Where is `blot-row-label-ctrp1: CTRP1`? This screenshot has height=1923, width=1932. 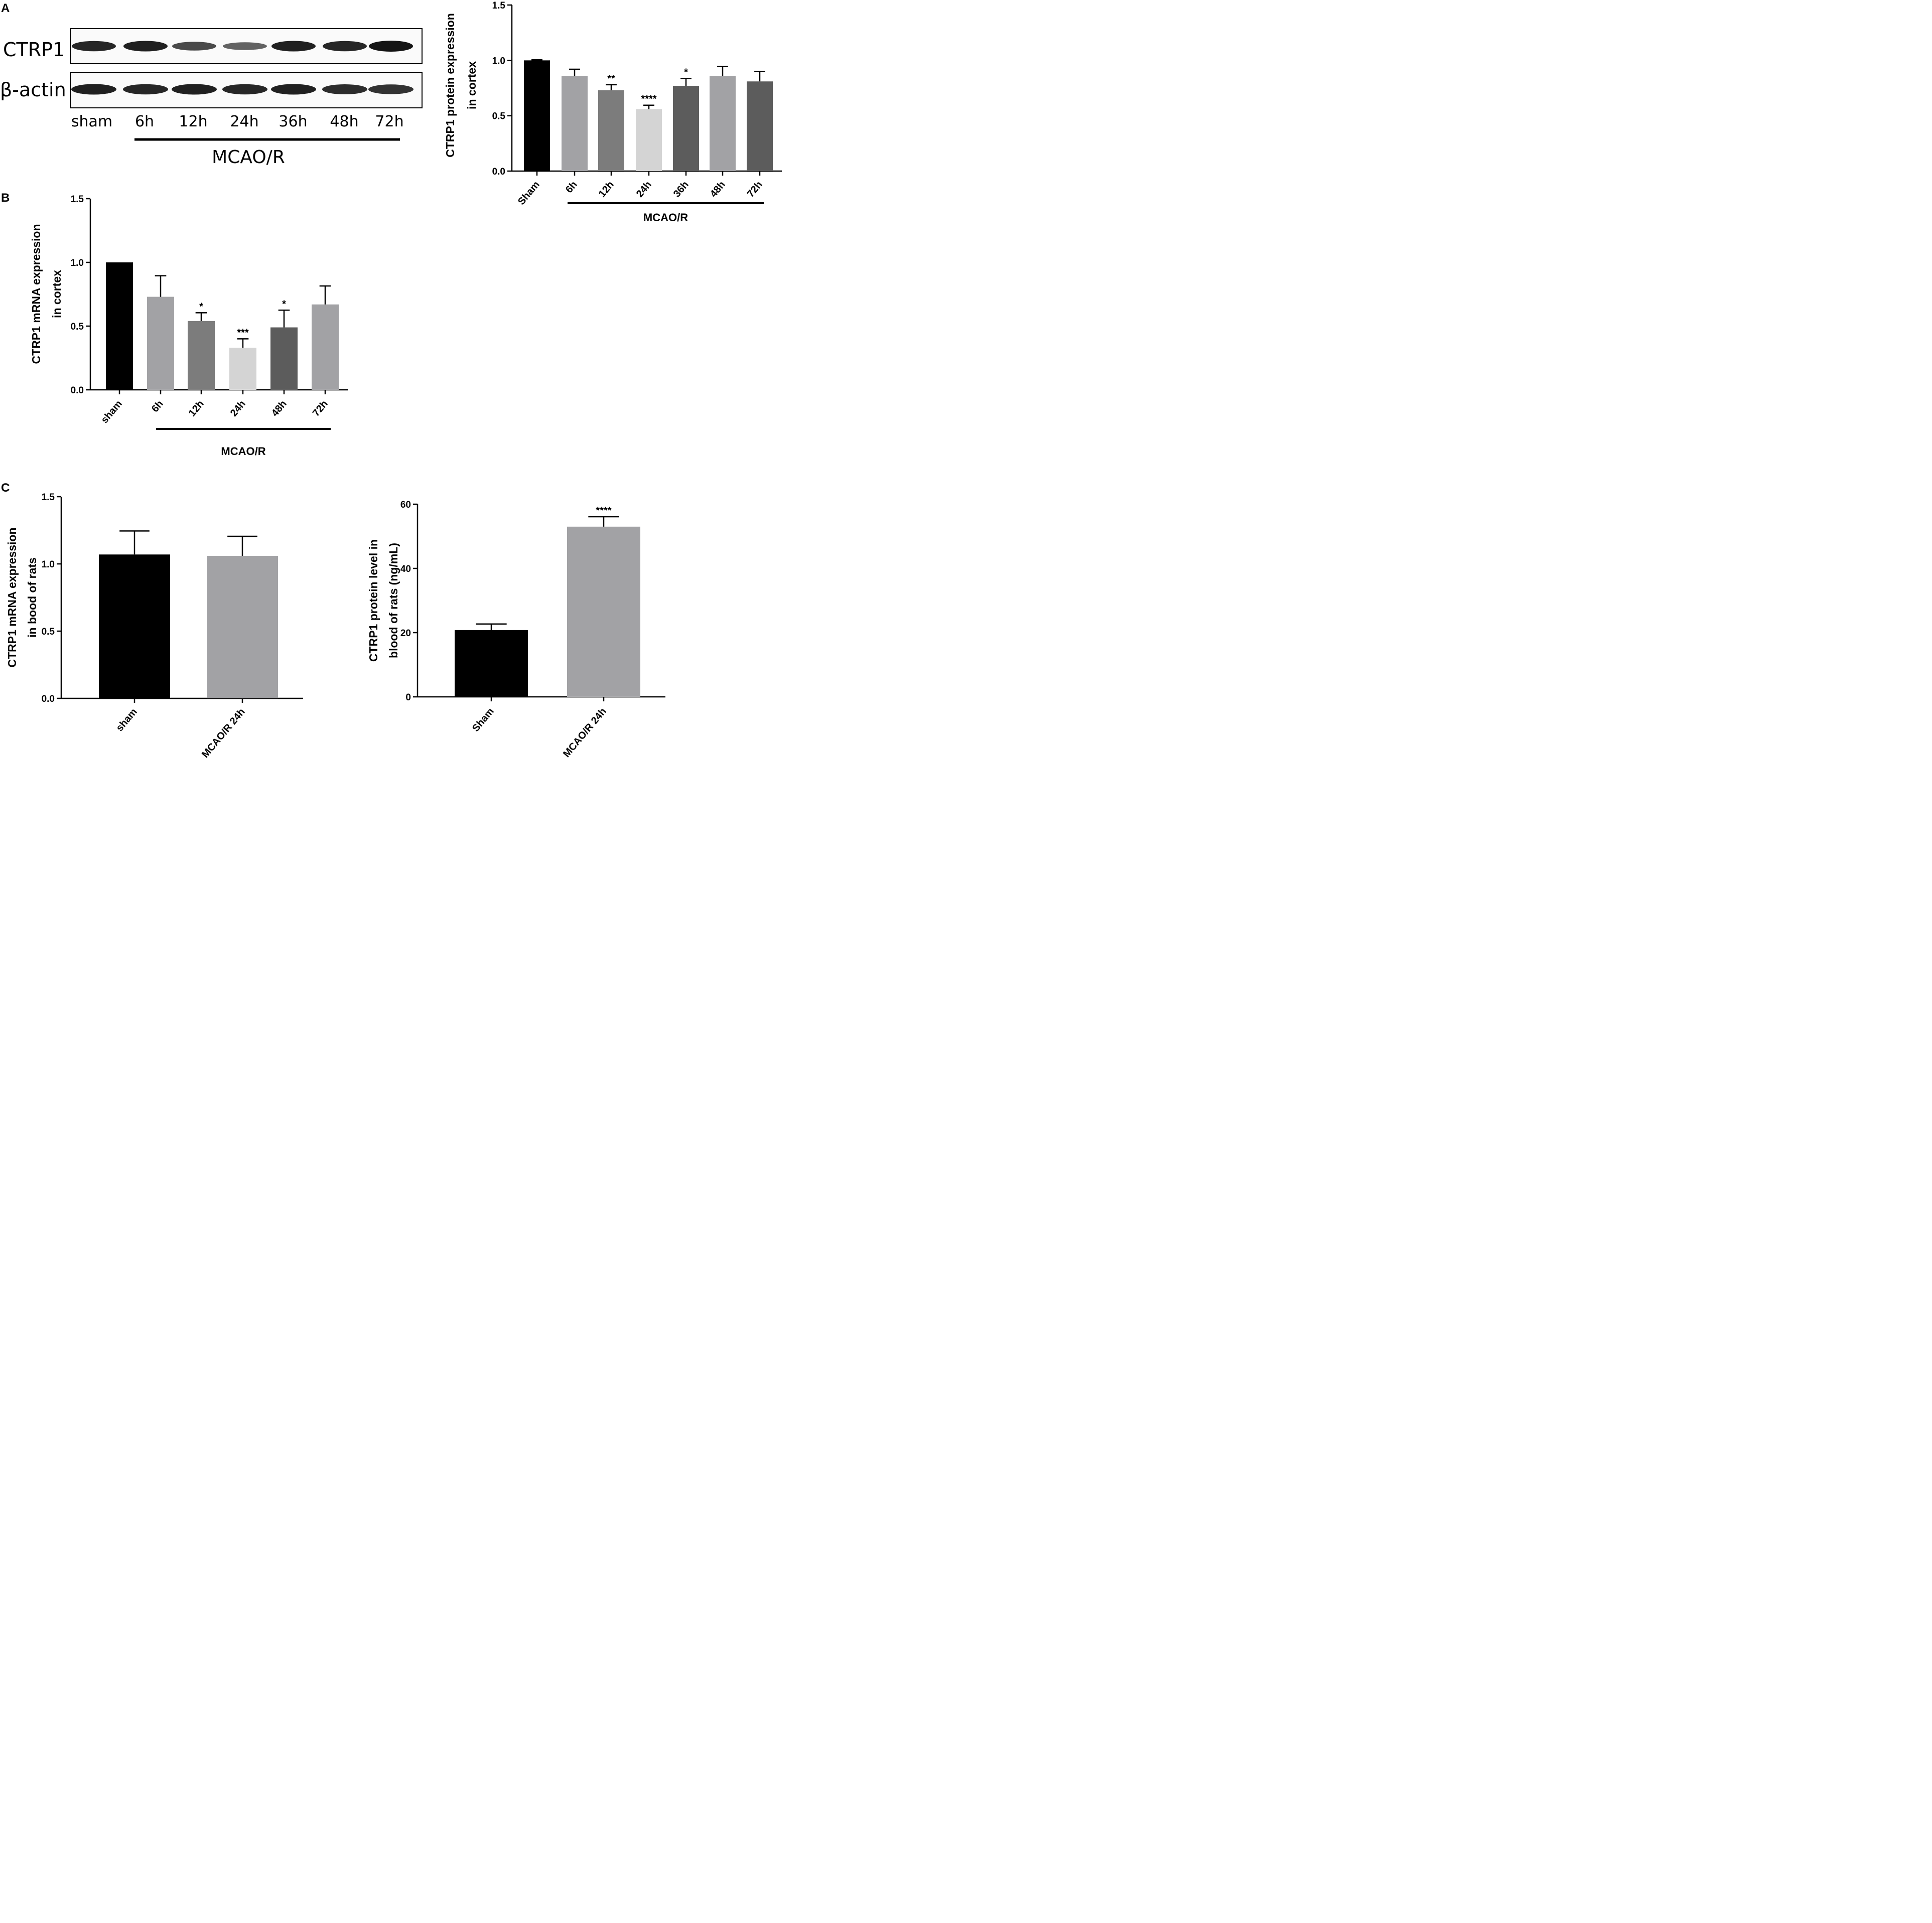 blot-row-label-ctrp1: CTRP1 is located at coordinates (34, 50).